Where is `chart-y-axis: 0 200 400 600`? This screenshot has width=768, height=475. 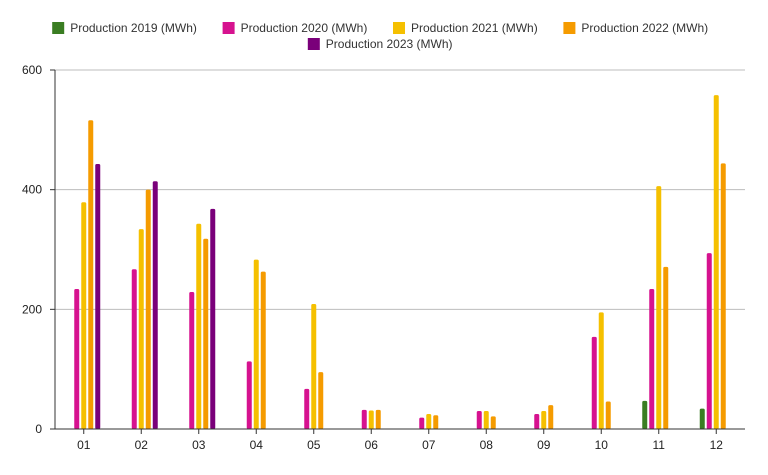 chart-y-axis: 0 200 400 600 is located at coordinates (39, 249).